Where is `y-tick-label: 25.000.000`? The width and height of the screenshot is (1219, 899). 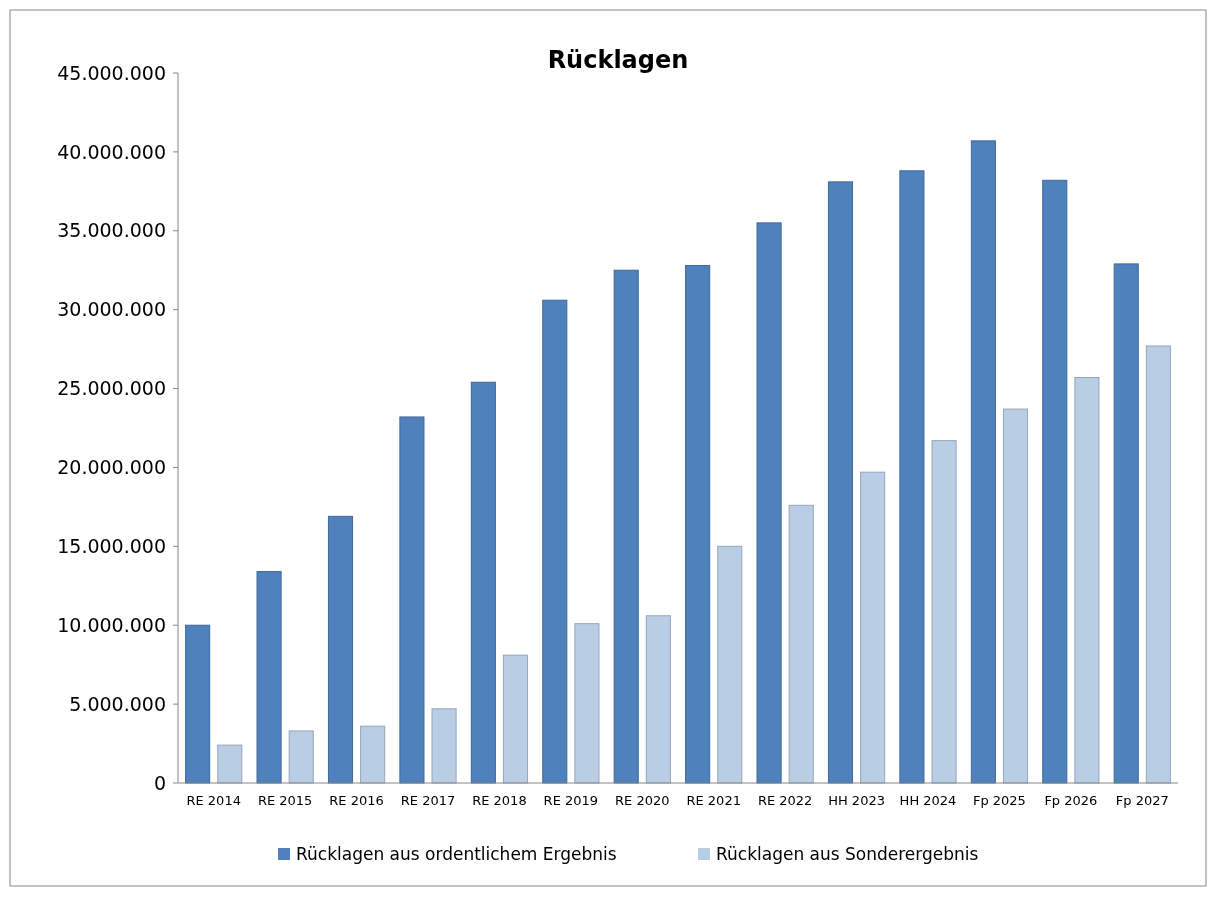
y-tick-label: 25.000.000 is located at coordinates (111, 388).